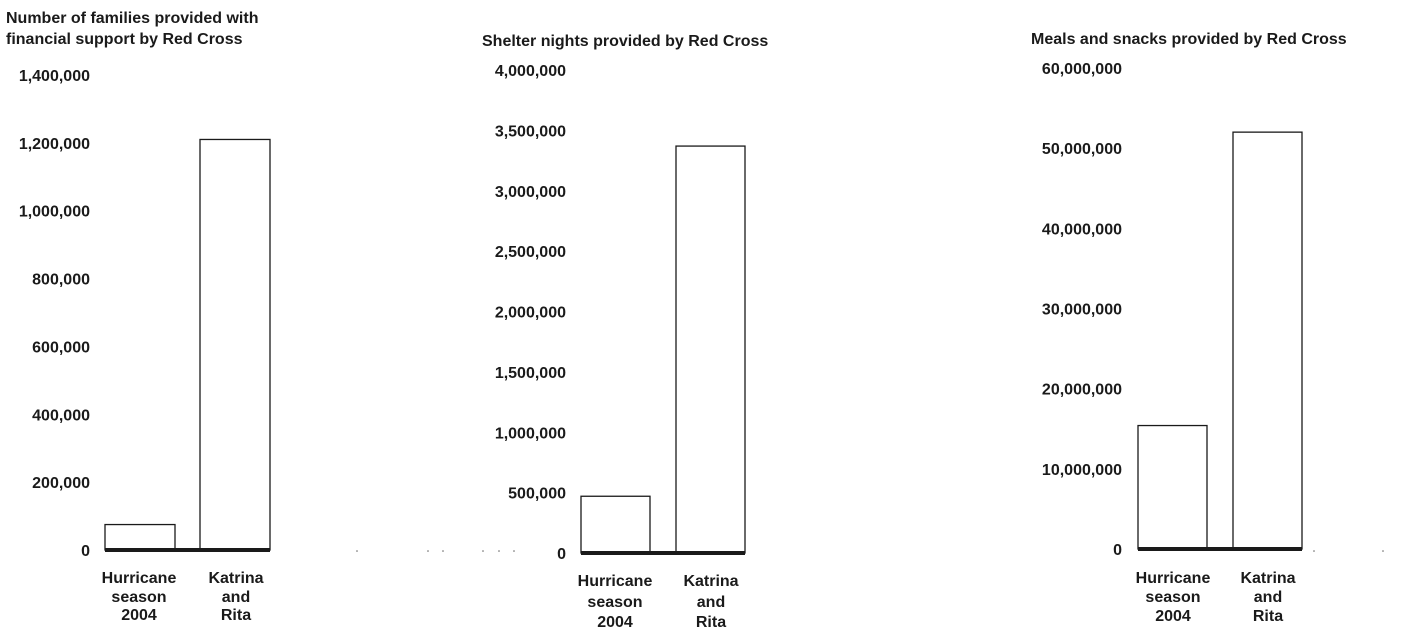  What do you see at coordinates (1082, 310) in the screenshot?
I see `y-tick-label: 30,000,000` at bounding box center [1082, 310].